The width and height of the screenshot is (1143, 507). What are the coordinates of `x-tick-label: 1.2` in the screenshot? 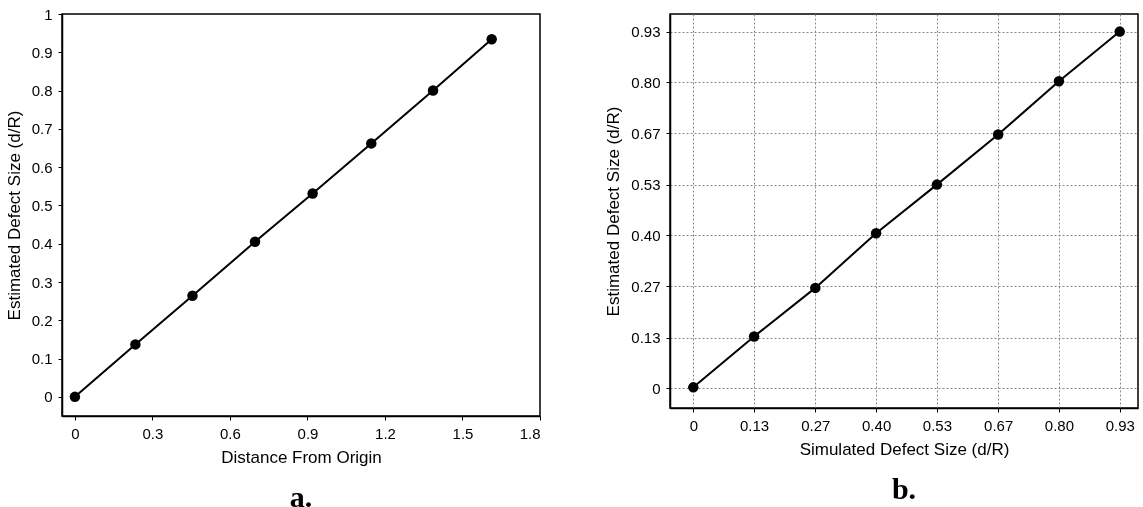 It's located at (385, 433).